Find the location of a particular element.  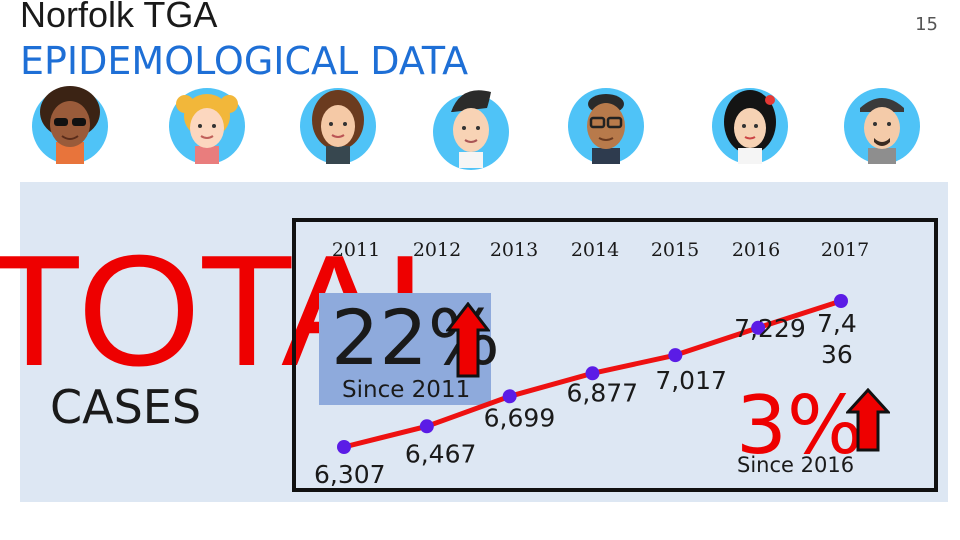

year-tick-label: 2017 is located at coordinates (845, 250).